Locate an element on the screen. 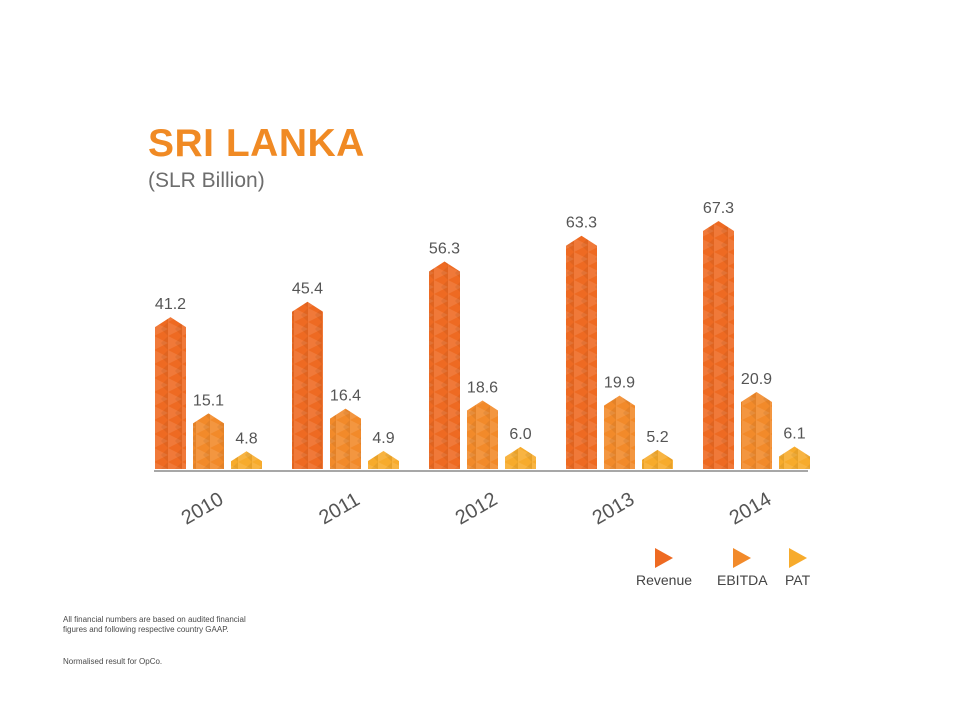  x-tick-label-2014: 2014 is located at coordinates (751, 508).